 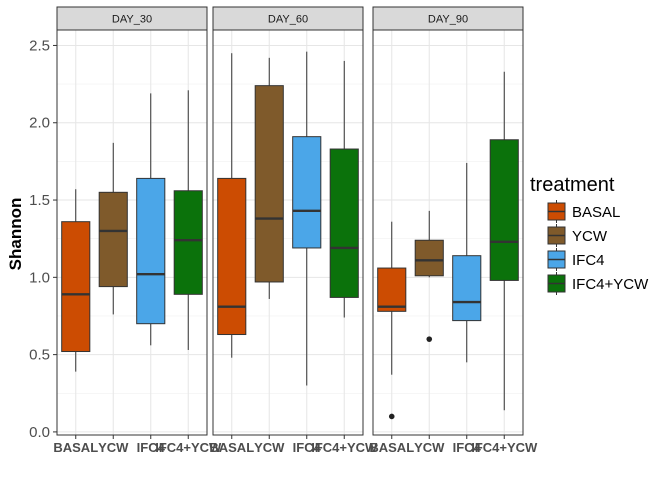 What do you see at coordinates (572, 185) in the screenshot?
I see `legend-title: treatment` at bounding box center [572, 185].